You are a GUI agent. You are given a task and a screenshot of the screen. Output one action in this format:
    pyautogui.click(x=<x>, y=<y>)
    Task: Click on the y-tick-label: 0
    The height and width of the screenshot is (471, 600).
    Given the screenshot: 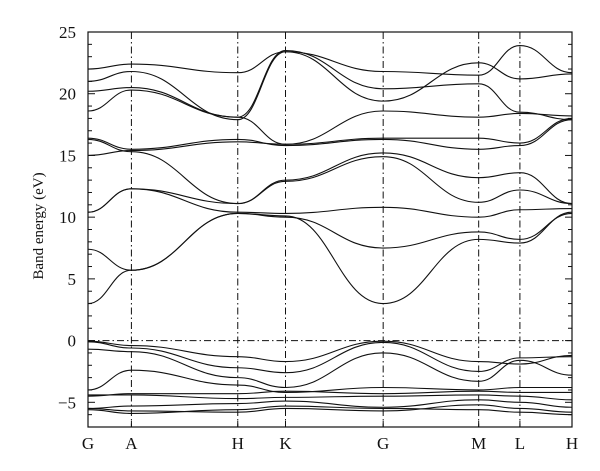 What is the action you would take?
    pyautogui.click(x=72, y=341)
    